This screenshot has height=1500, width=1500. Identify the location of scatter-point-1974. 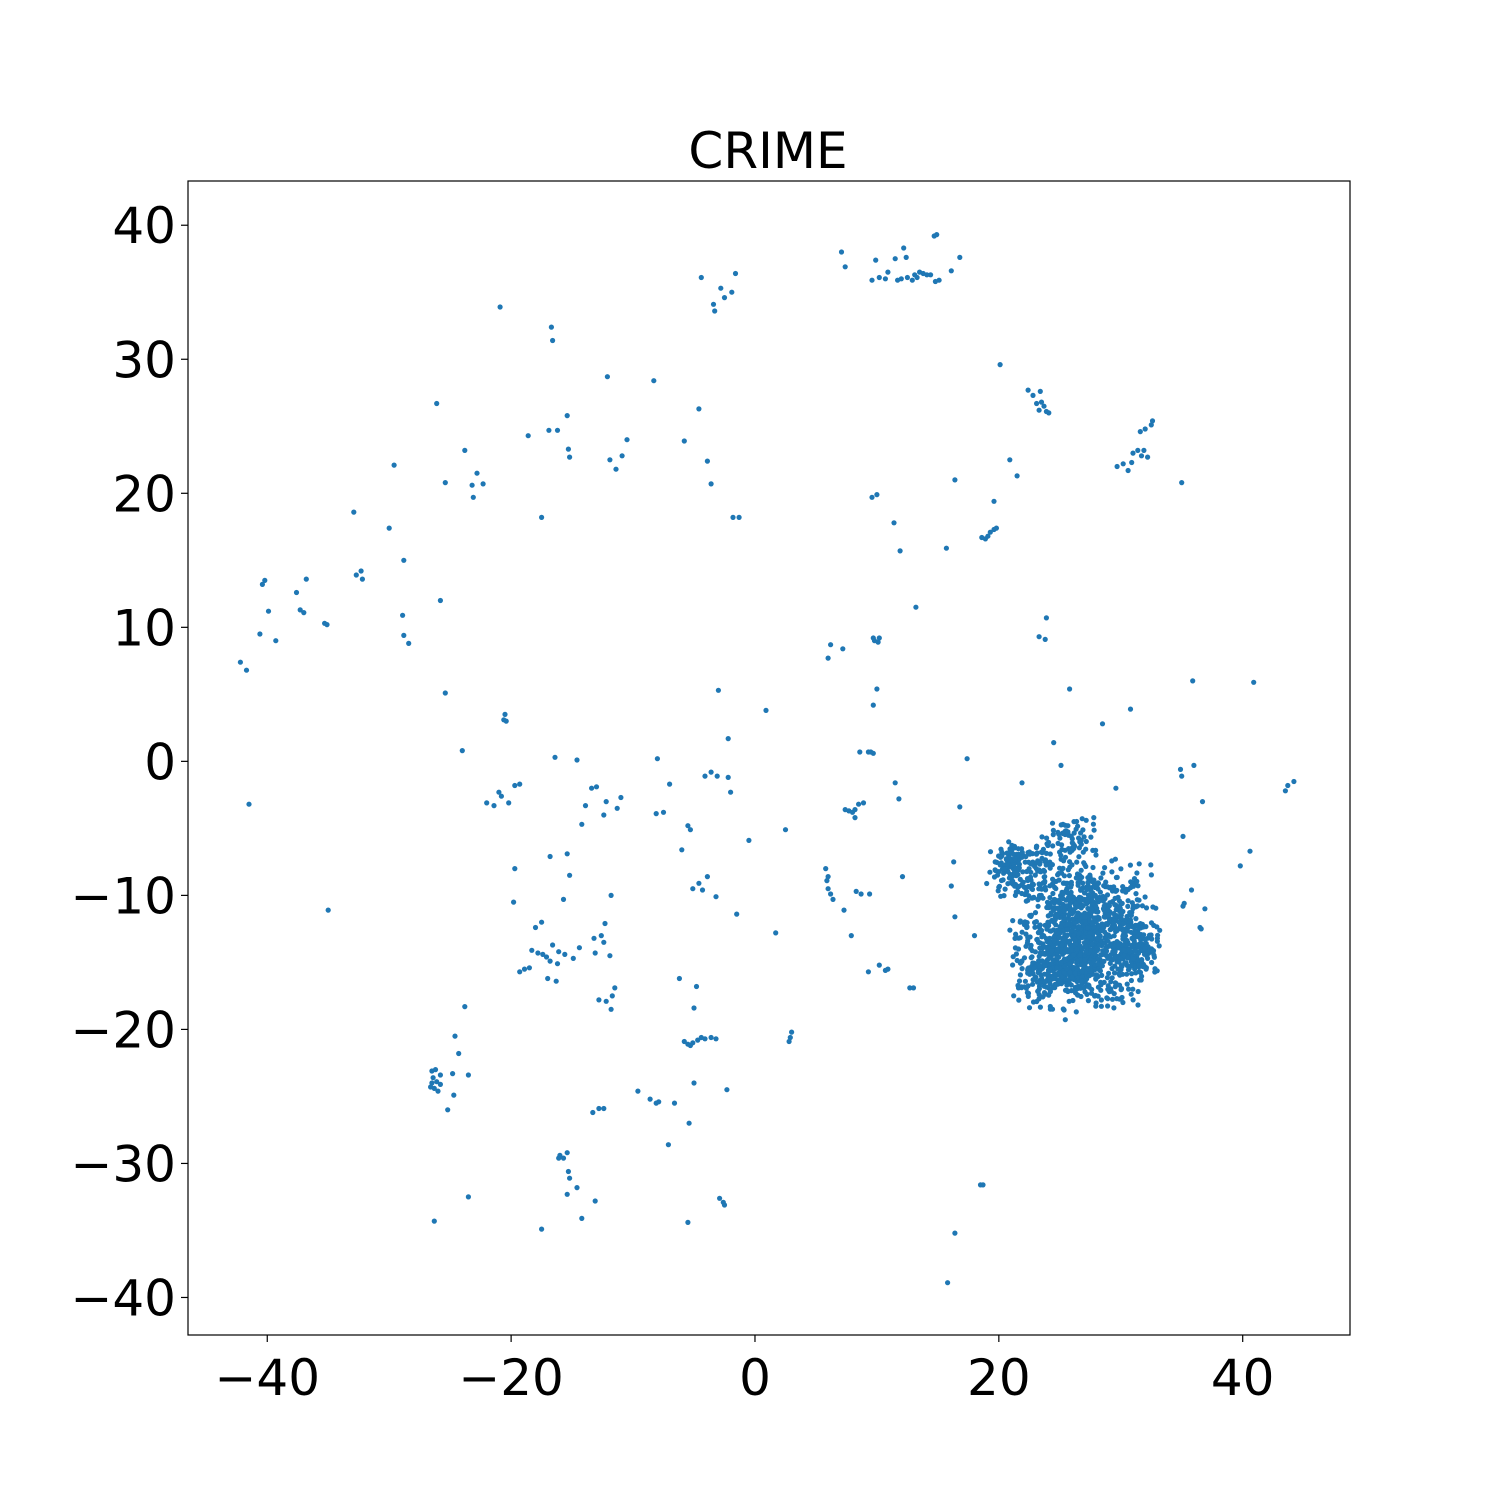
(1182, 483).